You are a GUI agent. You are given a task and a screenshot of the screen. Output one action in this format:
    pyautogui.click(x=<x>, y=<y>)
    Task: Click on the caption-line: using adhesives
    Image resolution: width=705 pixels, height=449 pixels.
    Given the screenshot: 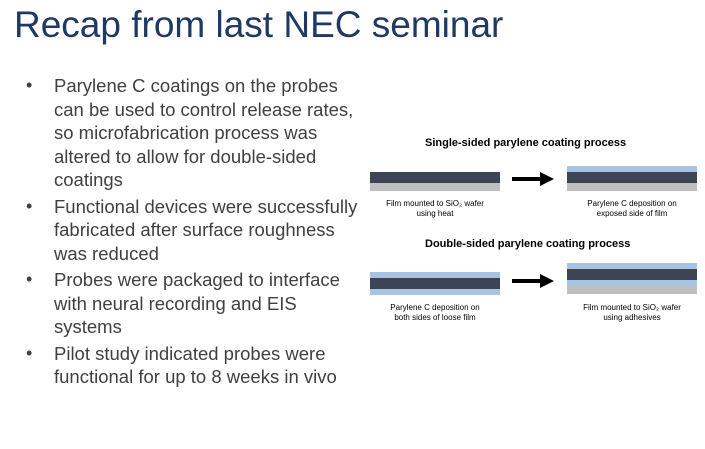 What is the action you would take?
    pyautogui.click(x=632, y=317)
    